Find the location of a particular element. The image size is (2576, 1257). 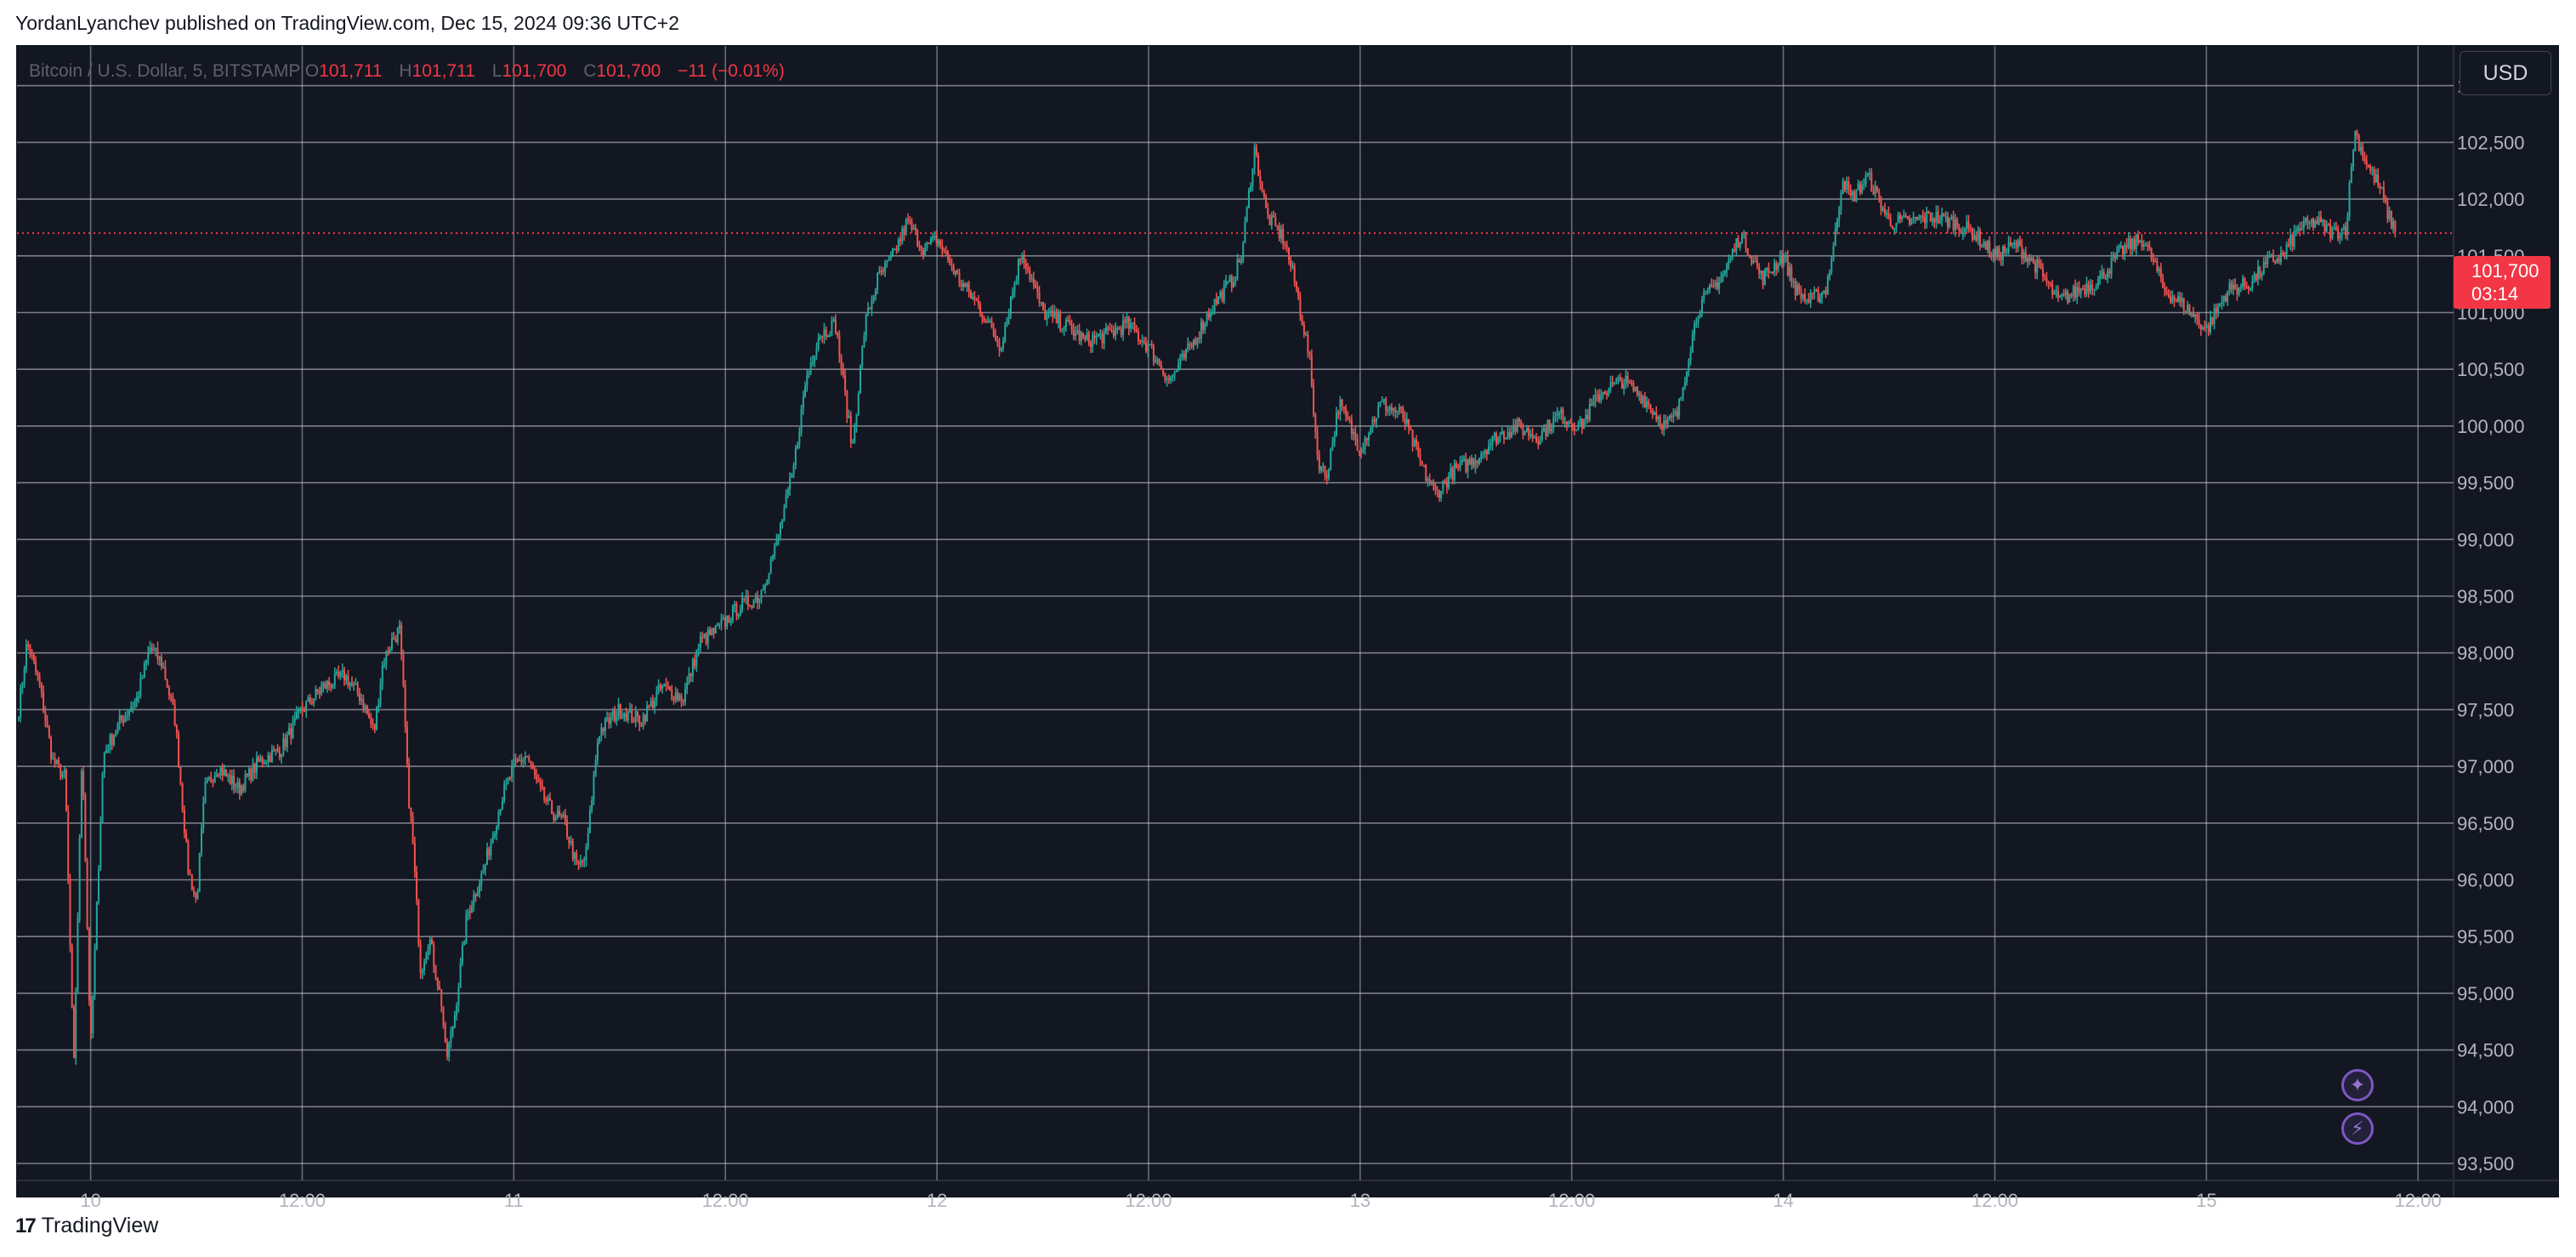

tradingview-brand: 17 TradingView is located at coordinates (87, 1226).